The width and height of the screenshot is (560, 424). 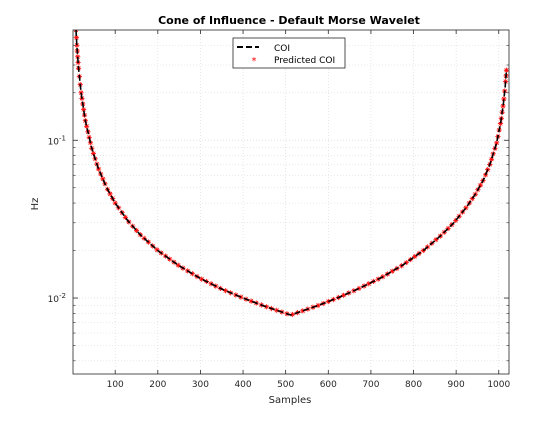 What do you see at coordinates (498, 385) in the screenshot?
I see `x-tick-label: 1000` at bounding box center [498, 385].